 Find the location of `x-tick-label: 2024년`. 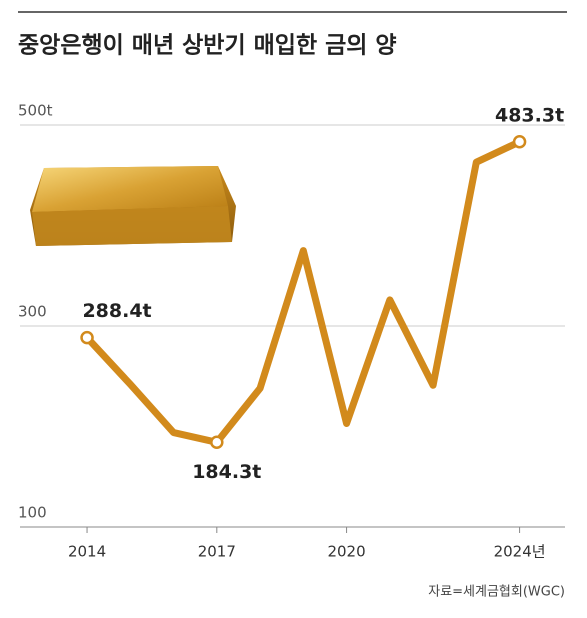

x-tick-label: 2024년 is located at coordinates (520, 552).